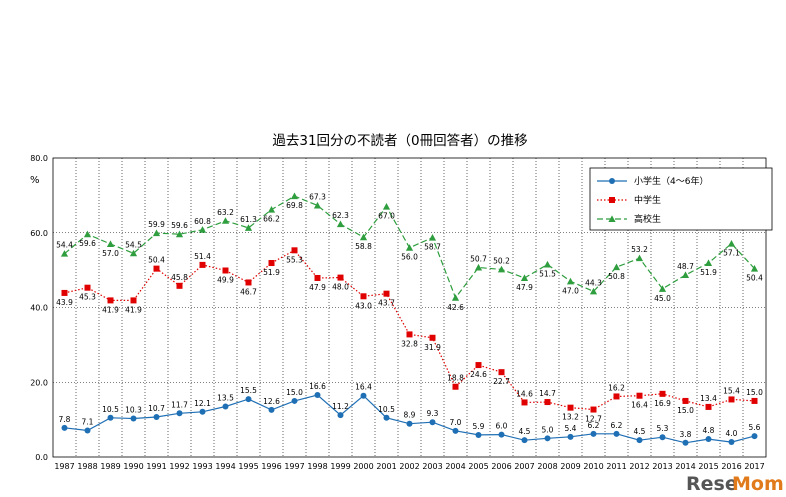  What do you see at coordinates (409, 343) in the screenshot?
I see `data-label: 32.8` at bounding box center [409, 343].